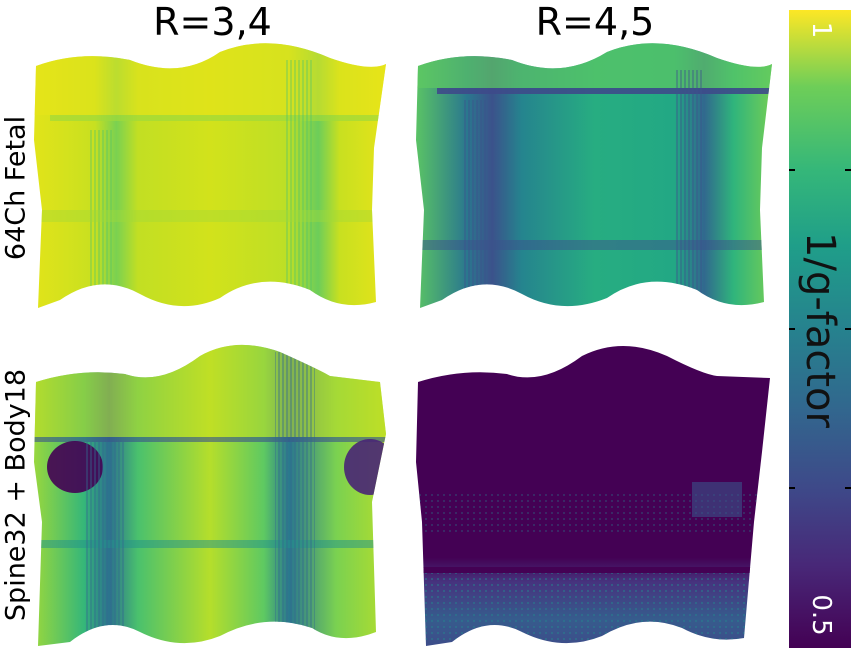 This screenshot has height=652, width=852. What do you see at coordinates (821, 30) in the screenshot?
I see `colorbar-max-label: 1` at bounding box center [821, 30].